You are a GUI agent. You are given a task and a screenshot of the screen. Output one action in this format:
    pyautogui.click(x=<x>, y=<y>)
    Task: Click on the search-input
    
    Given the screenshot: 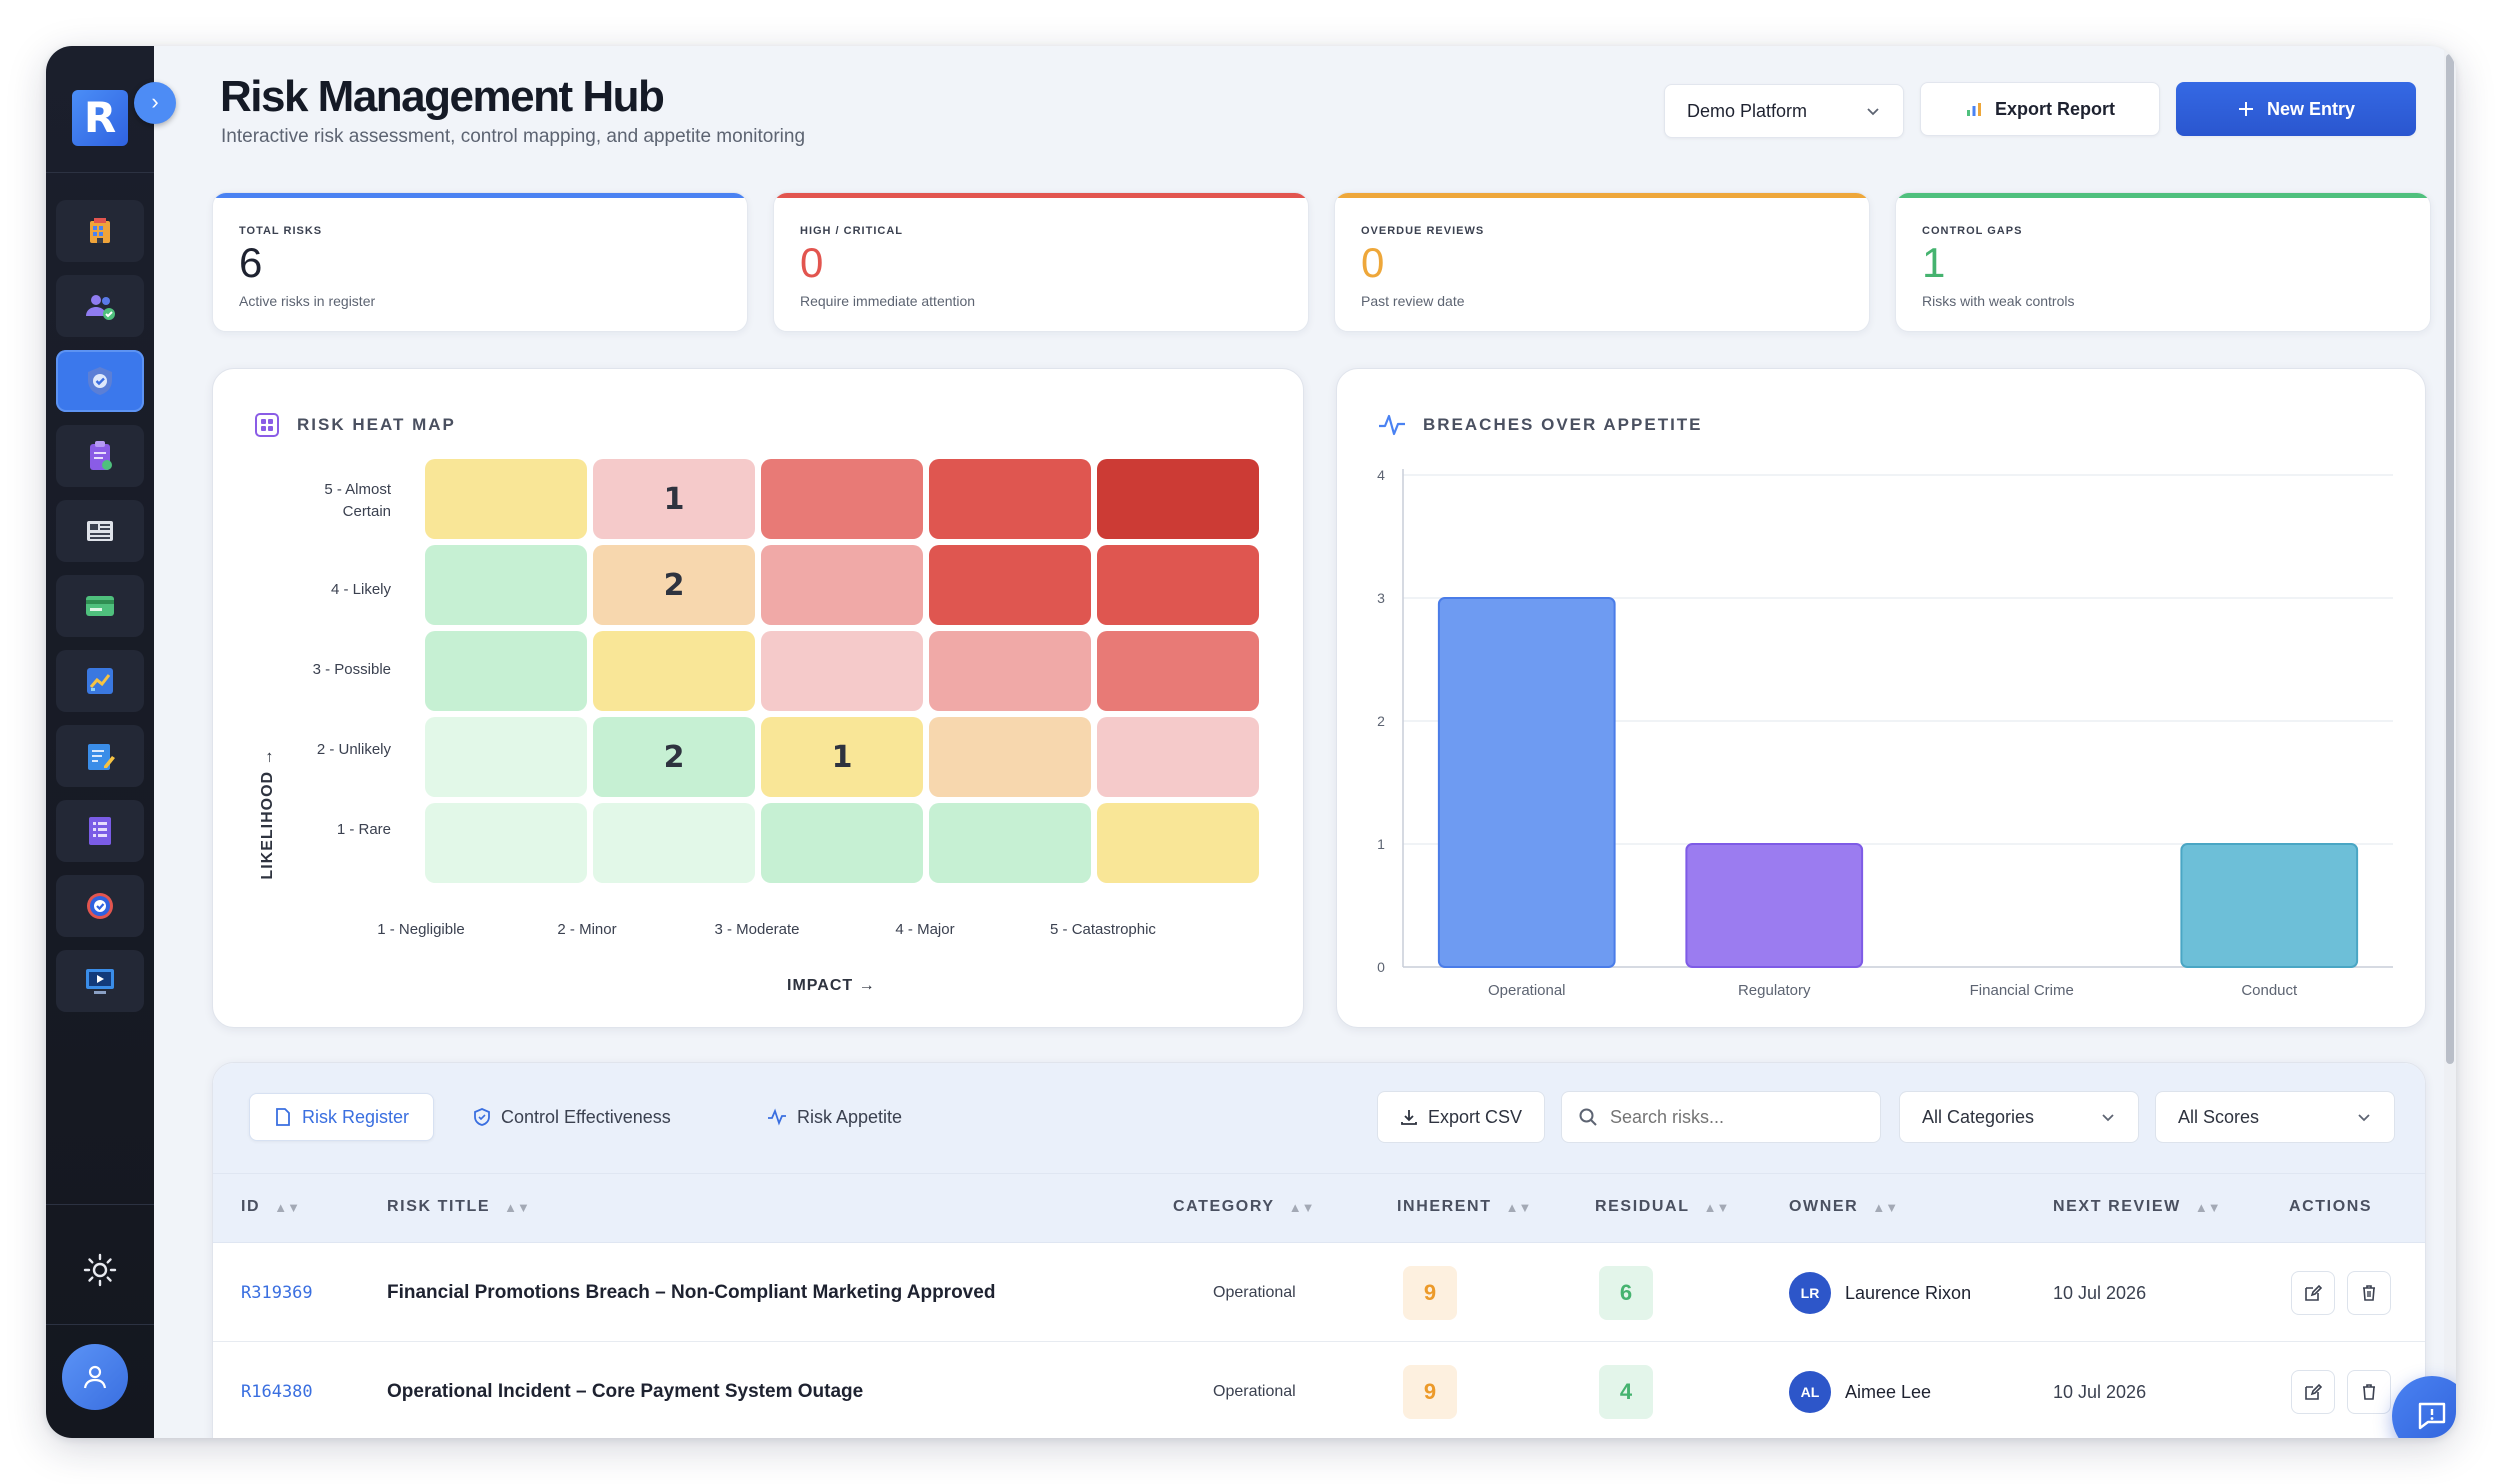 What is the action you would take?
    pyautogui.click(x=1735, y=1117)
    